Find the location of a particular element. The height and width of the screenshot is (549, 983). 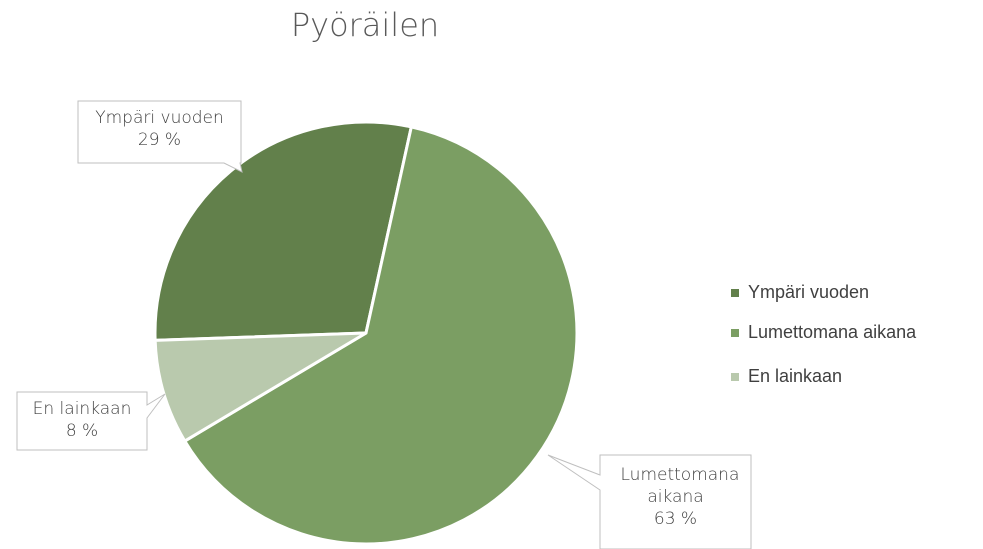

legend-label: Lumettomana aikana is located at coordinates (832, 332).